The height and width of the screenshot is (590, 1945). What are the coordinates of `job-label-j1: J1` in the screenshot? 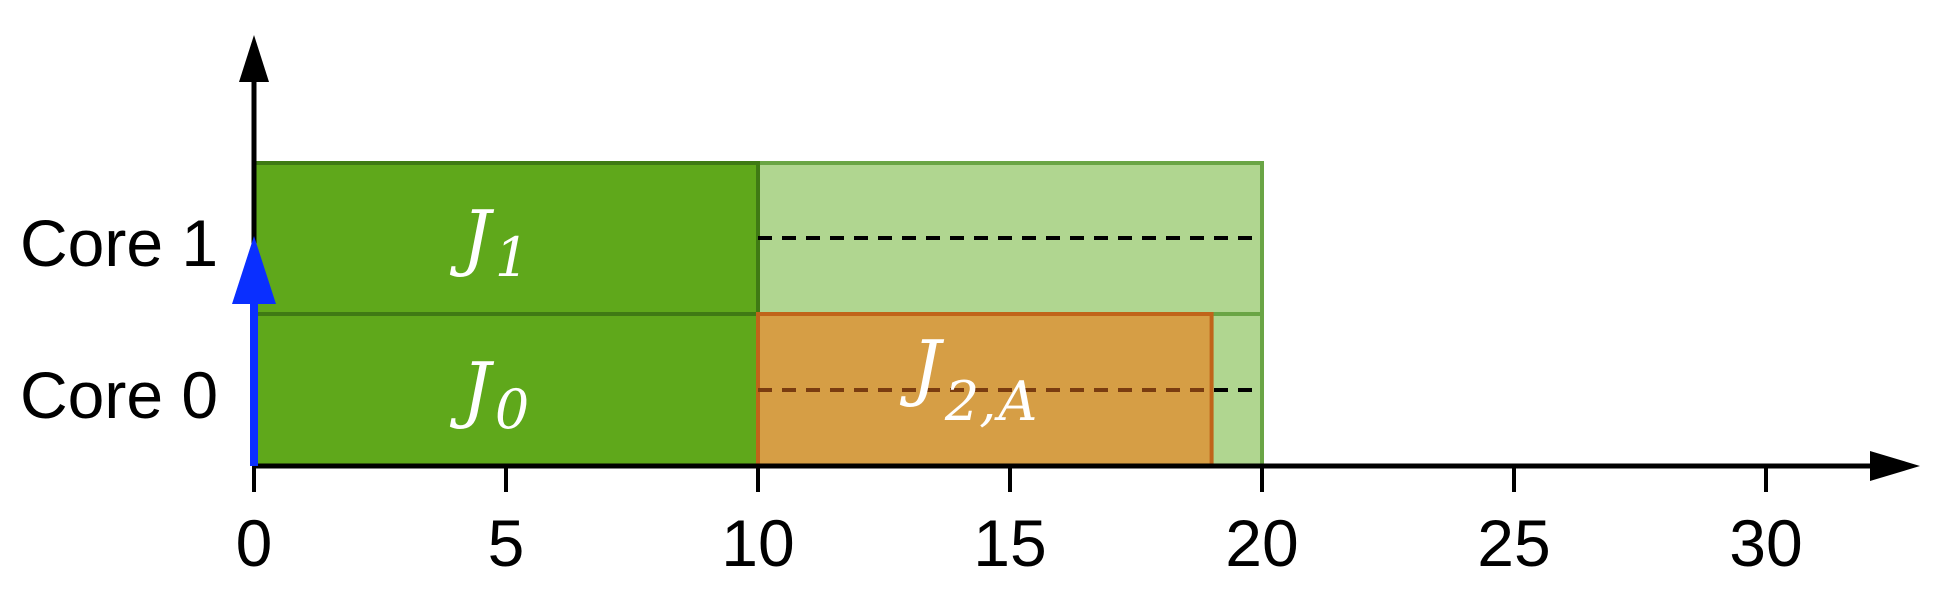 It's located at (489, 242).